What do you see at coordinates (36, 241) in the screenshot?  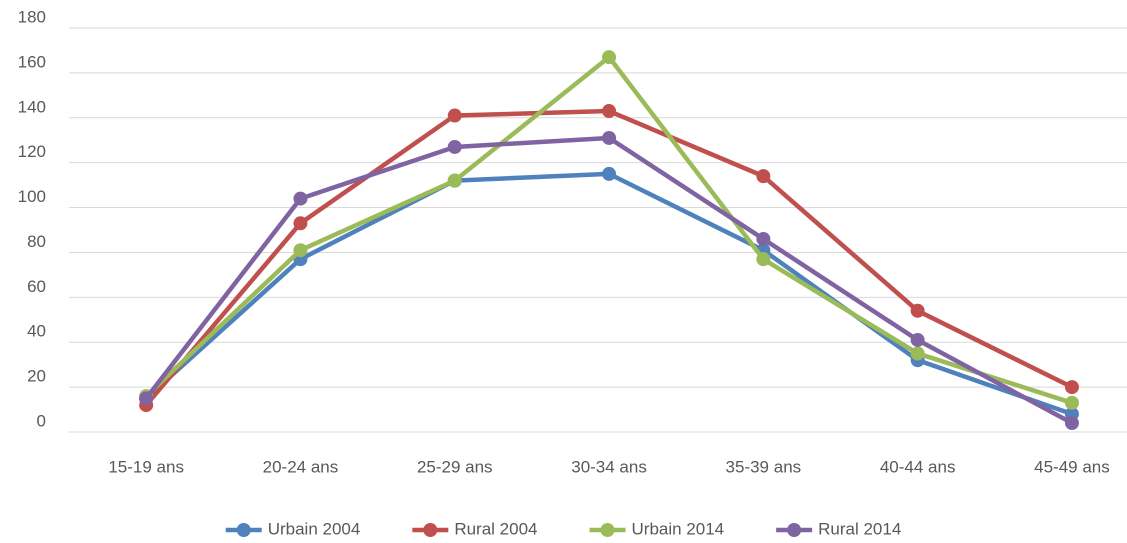 I see `y-tick-label: 80` at bounding box center [36, 241].